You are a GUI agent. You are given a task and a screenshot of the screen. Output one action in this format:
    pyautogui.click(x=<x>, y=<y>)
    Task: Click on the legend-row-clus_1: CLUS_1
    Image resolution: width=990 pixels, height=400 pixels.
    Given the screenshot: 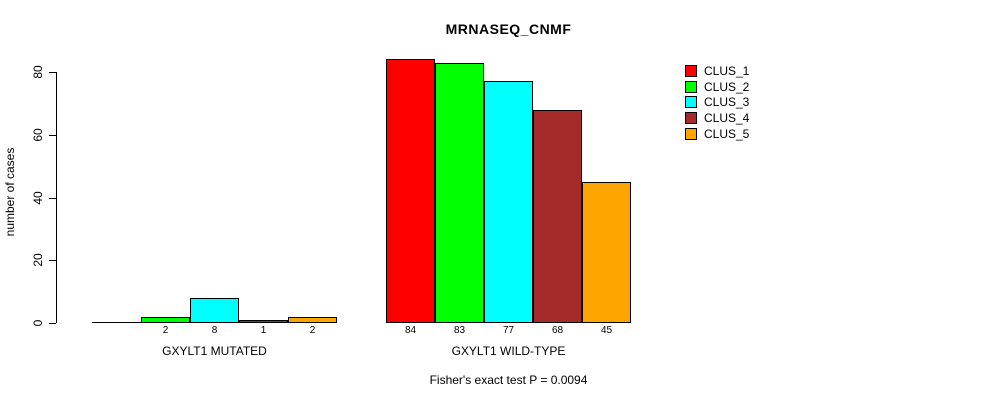 What is the action you would take?
    pyautogui.click(x=717, y=71)
    